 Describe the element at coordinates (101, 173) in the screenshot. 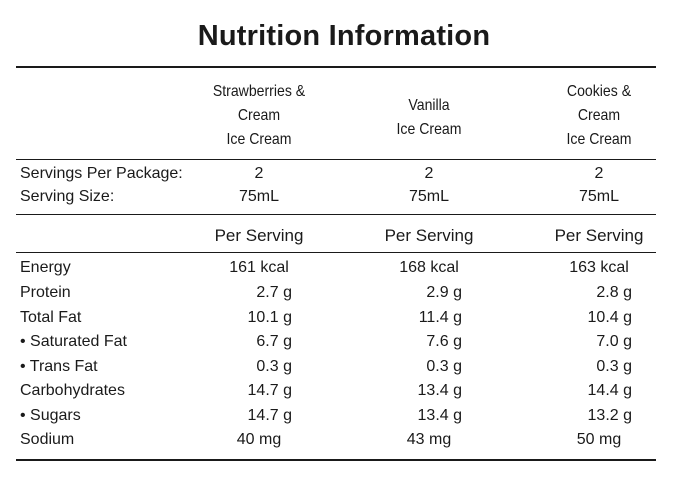

I see `servings-per-package-label: Servings Per Package:` at that location.